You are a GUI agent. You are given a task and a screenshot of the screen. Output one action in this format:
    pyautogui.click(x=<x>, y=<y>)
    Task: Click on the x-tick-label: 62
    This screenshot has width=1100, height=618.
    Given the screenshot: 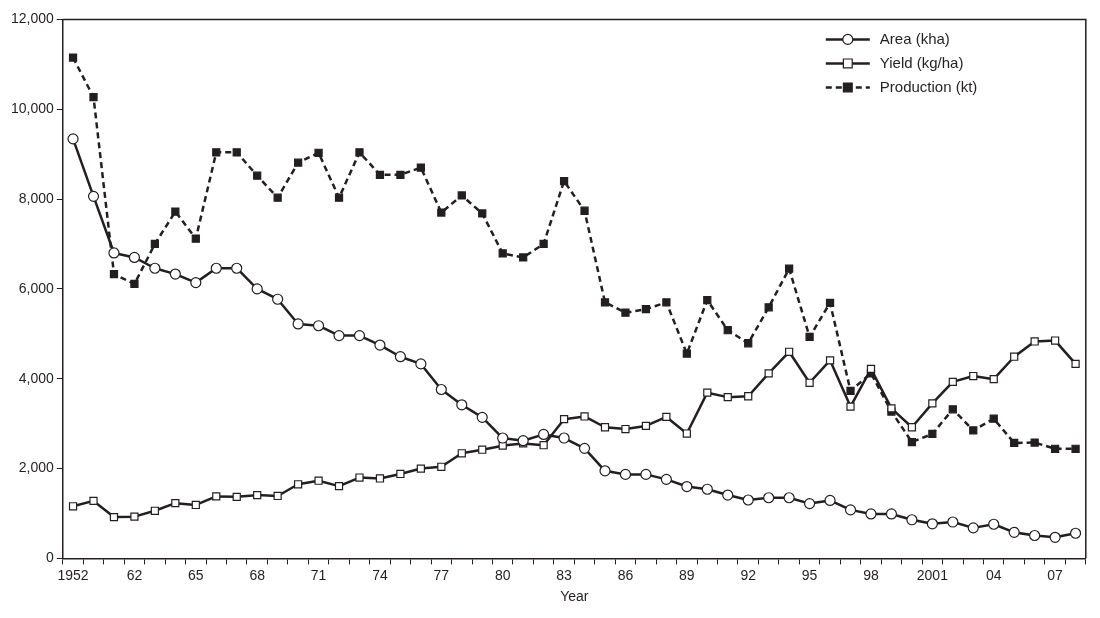 What is the action you would take?
    pyautogui.click(x=134, y=574)
    